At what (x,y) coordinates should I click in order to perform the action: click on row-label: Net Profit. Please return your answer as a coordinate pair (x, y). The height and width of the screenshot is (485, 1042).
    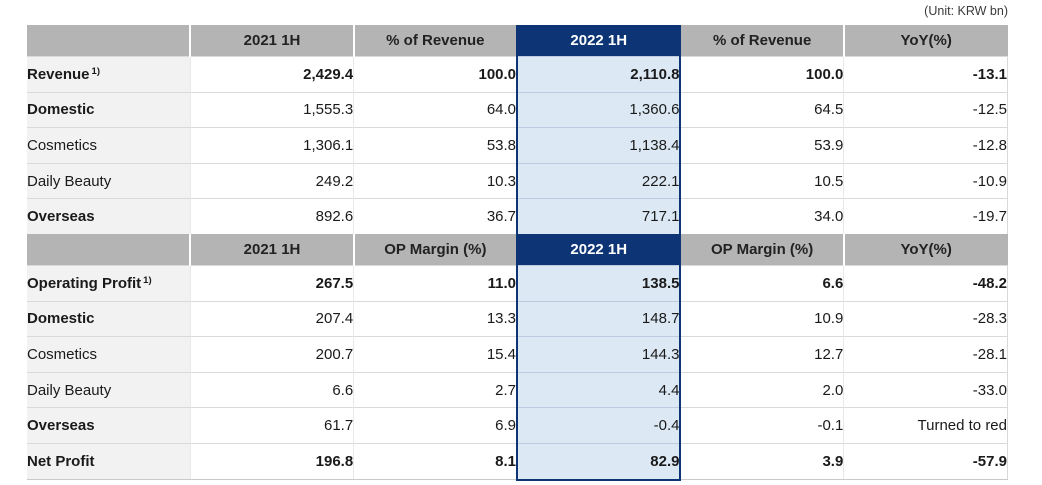
    Looking at the image, I should click on (109, 461).